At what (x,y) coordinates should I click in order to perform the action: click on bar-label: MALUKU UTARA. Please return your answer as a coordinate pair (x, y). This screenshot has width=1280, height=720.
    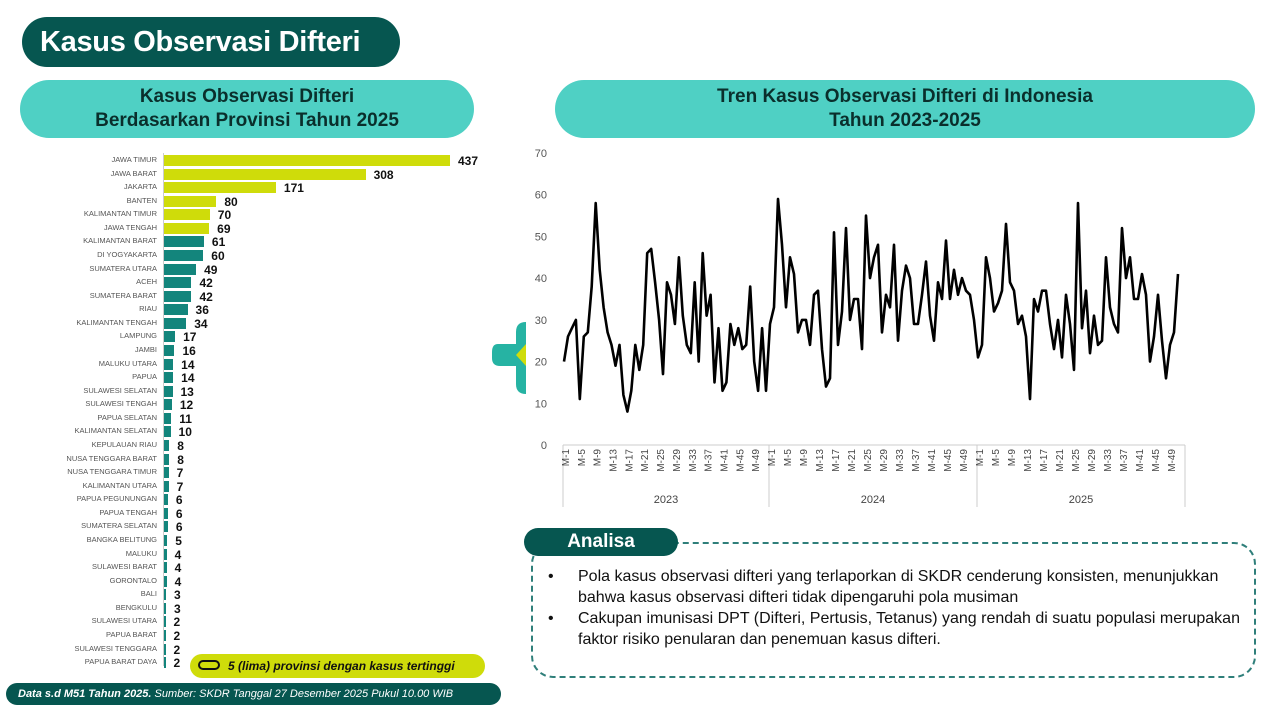
    Looking at the image, I should click on (127, 363).